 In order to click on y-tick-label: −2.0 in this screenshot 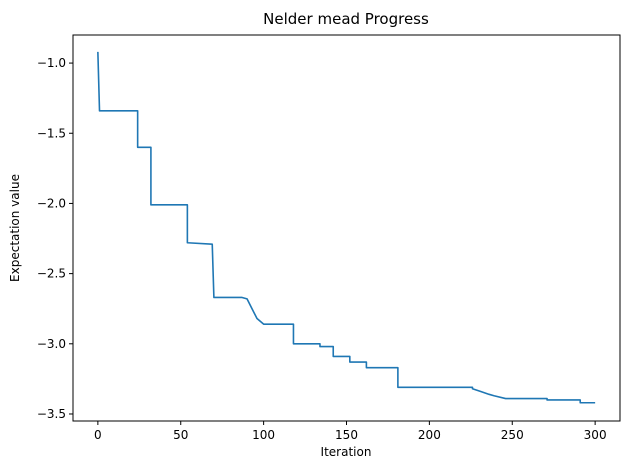, I will do `click(51, 203)`.